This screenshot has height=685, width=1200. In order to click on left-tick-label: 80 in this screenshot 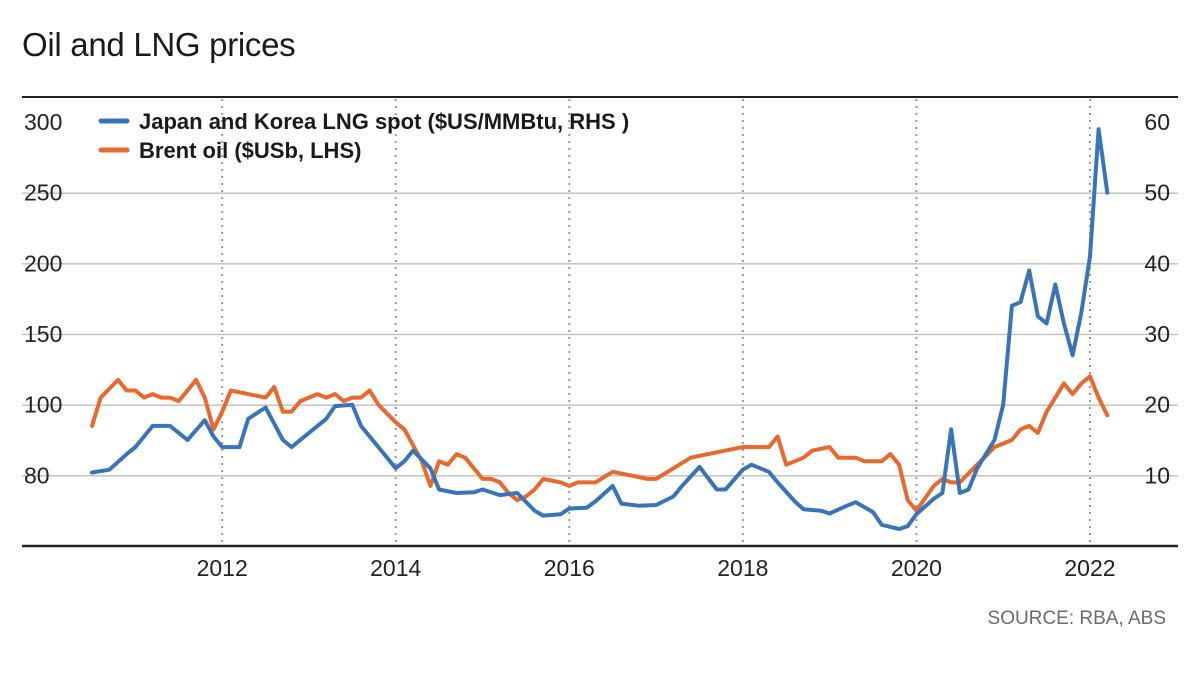, I will do `click(37, 475)`.